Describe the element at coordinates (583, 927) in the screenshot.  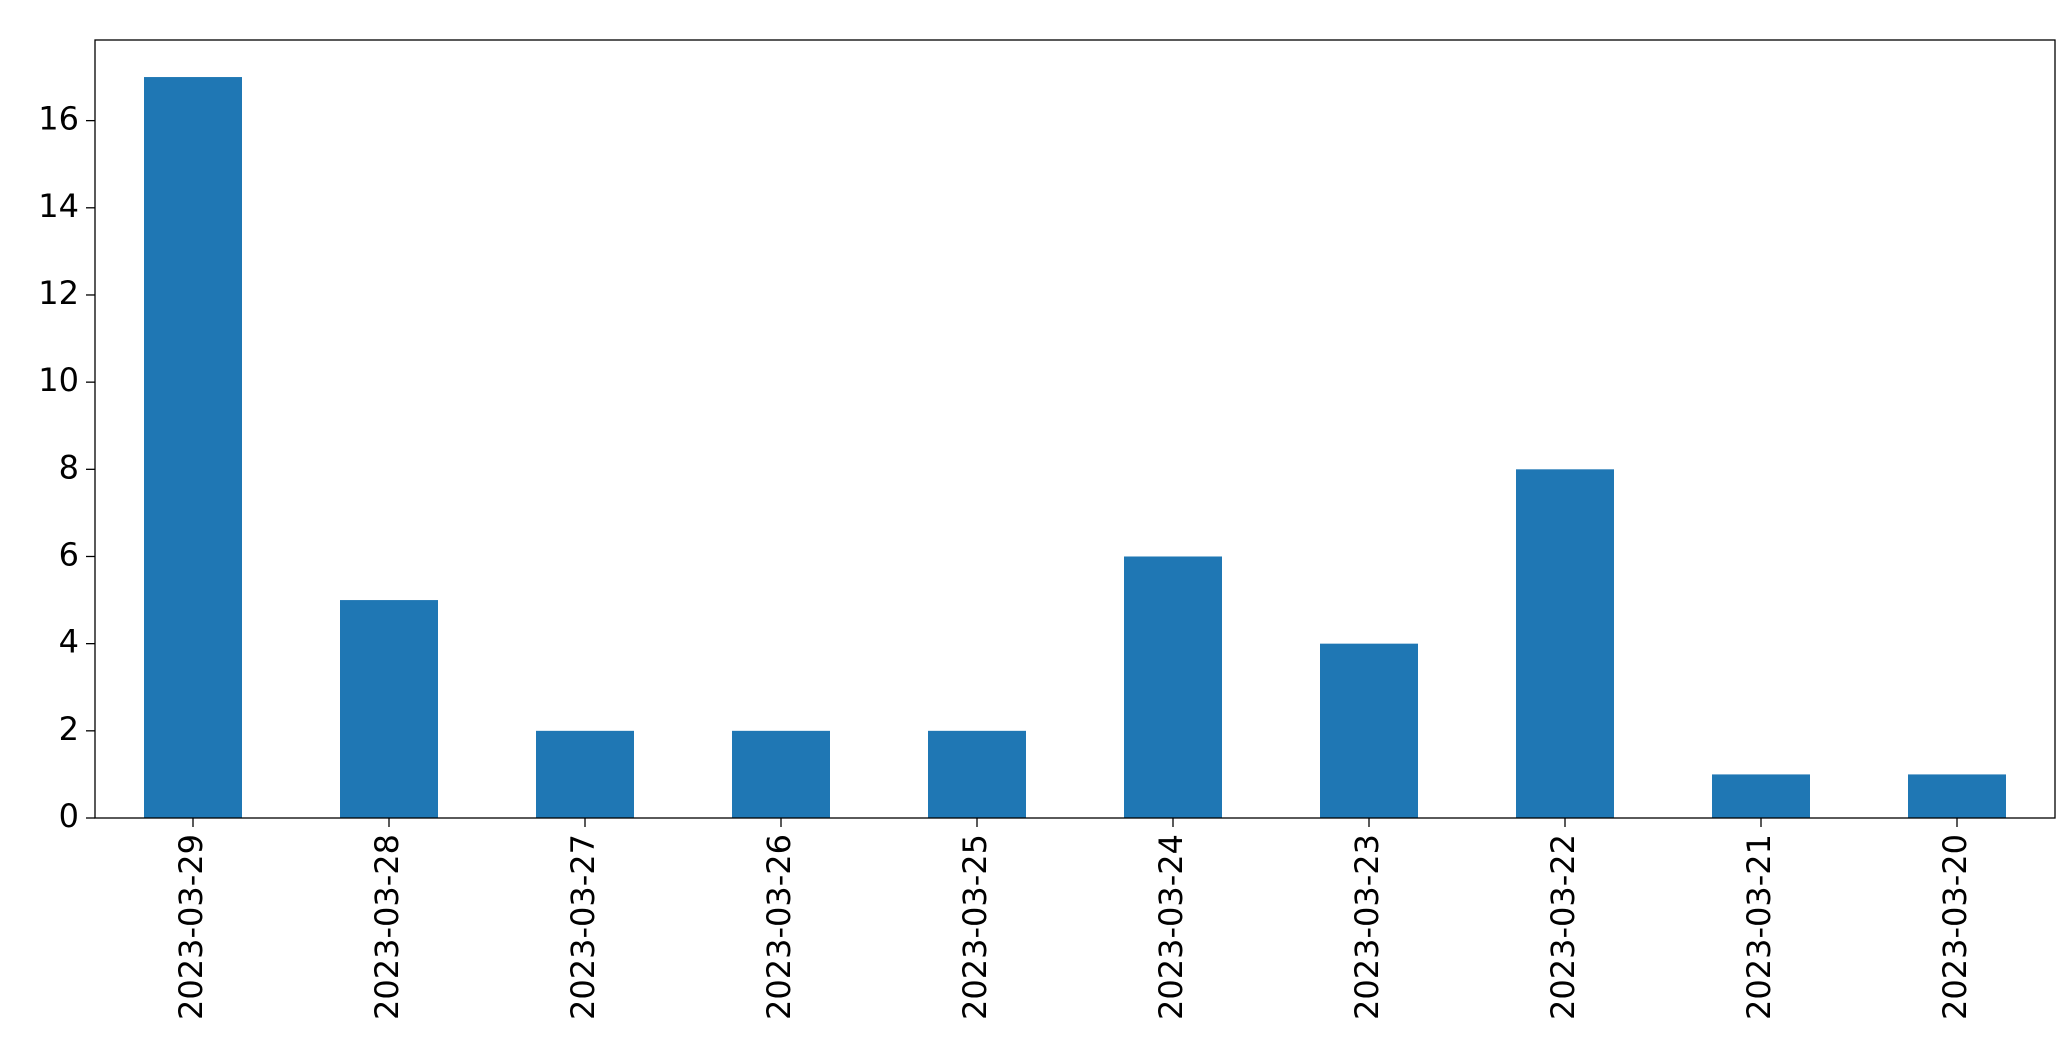
I see `x-tick-label: 2023-03-27` at that location.